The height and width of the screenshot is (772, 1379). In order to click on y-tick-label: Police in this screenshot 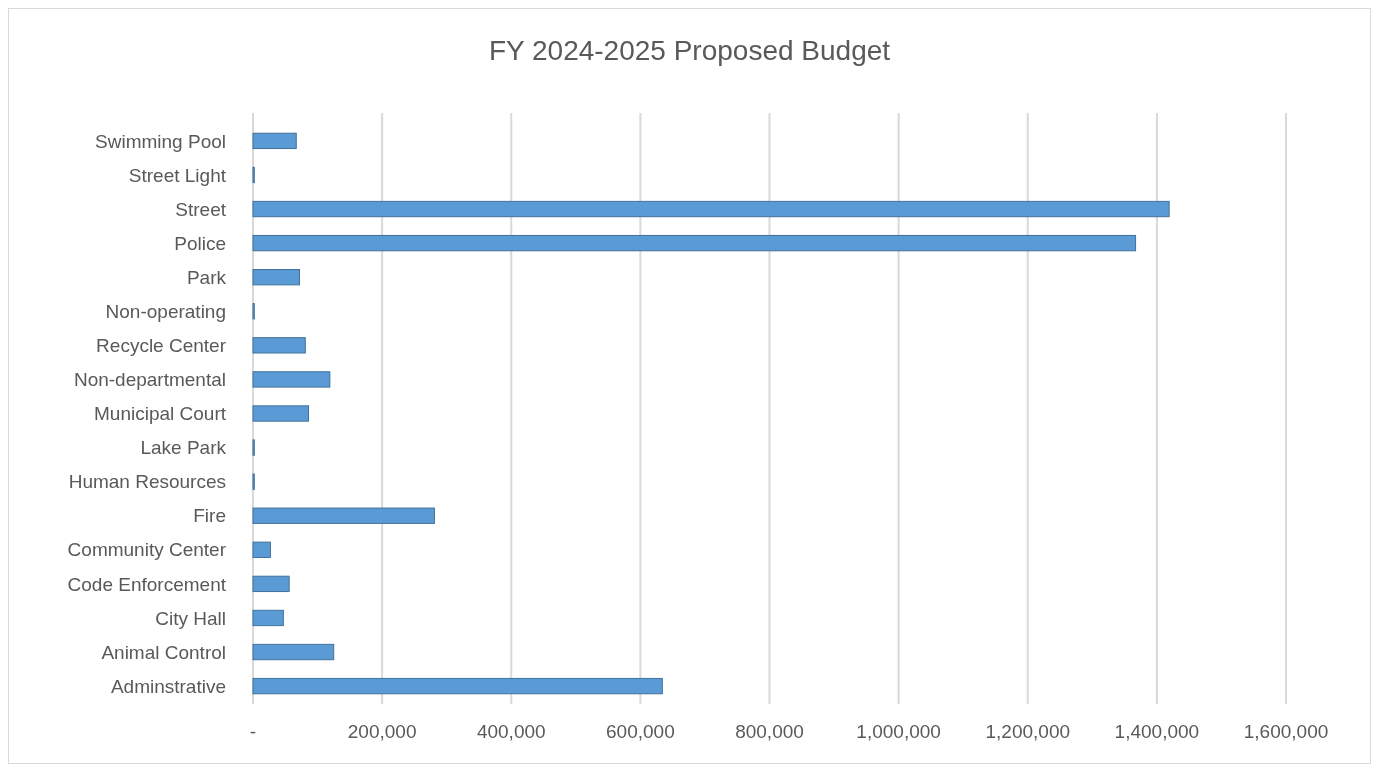, I will do `click(200, 243)`.